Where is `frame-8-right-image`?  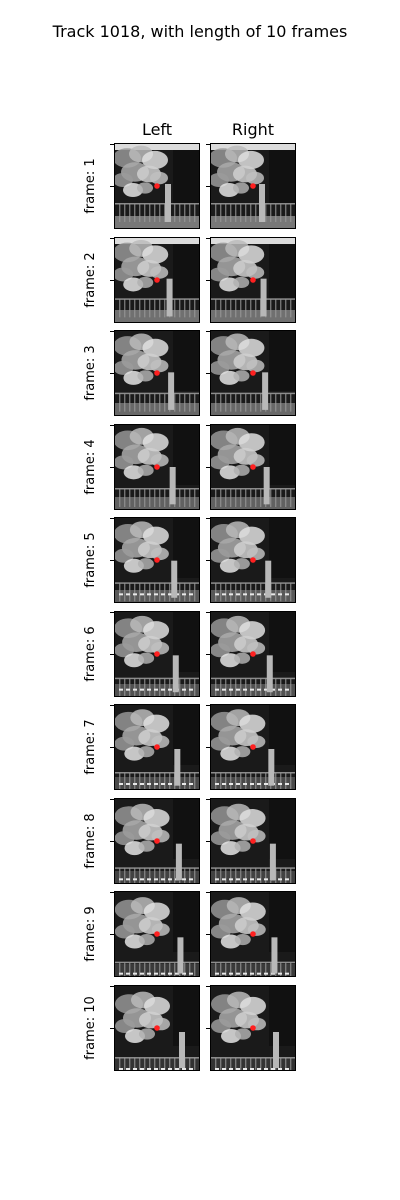
frame-8-right-image is located at coordinates (253, 840).